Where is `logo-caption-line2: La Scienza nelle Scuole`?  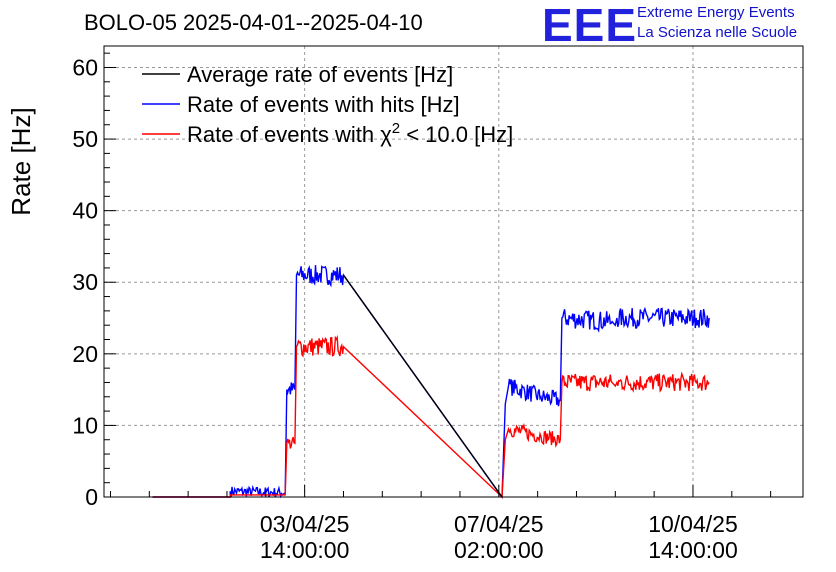 logo-caption-line2: La Scienza nelle Scuole is located at coordinates (717, 32).